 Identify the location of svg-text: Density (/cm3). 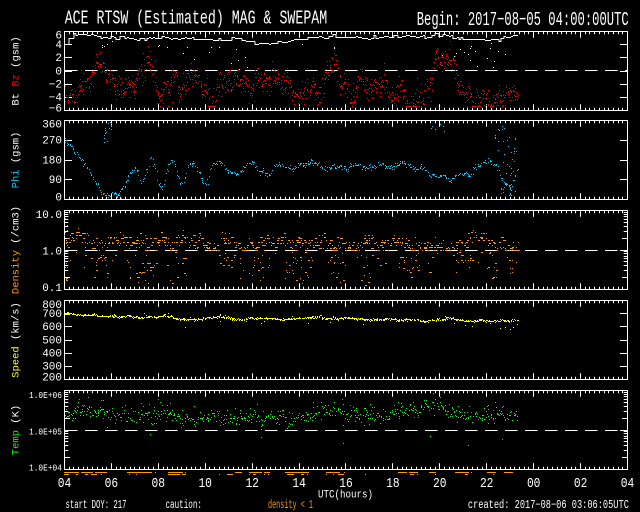
(17, 250).